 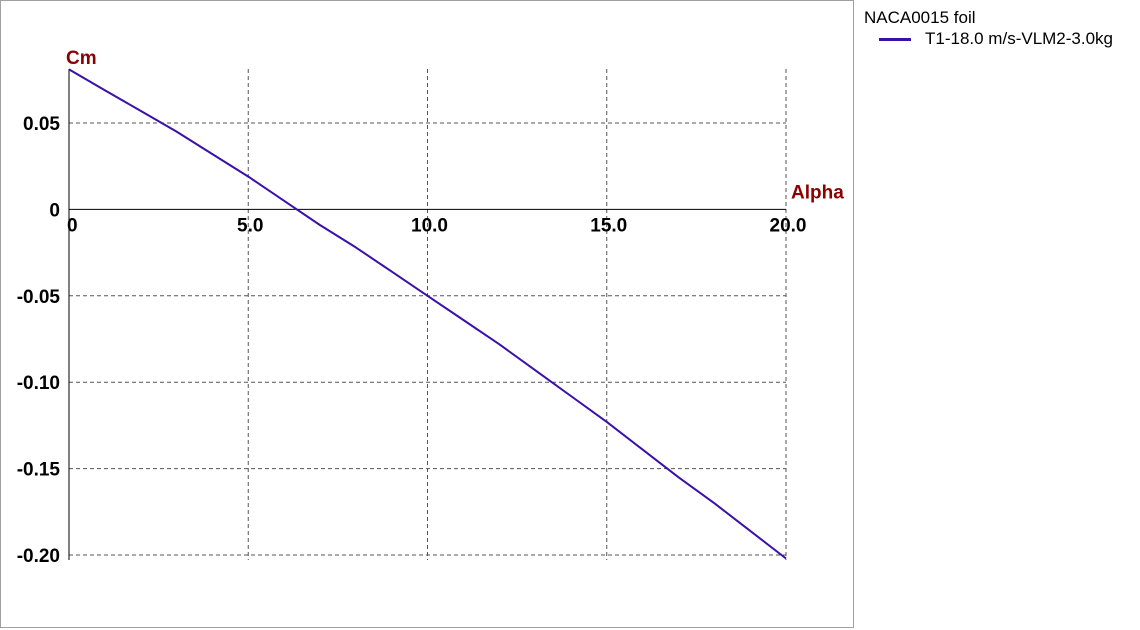 What do you see at coordinates (920, 17) in the screenshot?
I see `legend-title: NACA0015 foil` at bounding box center [920, 17].